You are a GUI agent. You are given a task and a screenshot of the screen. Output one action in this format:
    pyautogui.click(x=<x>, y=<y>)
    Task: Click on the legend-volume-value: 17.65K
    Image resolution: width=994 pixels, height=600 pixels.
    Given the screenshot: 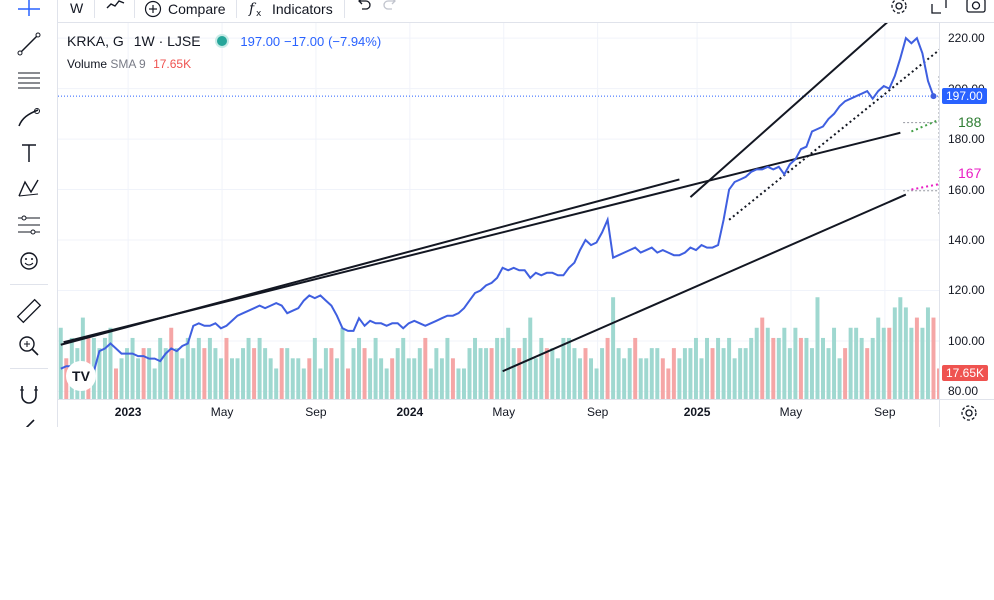 What is the action you would take?
    pyautogui.click(x=172, y=64)
    